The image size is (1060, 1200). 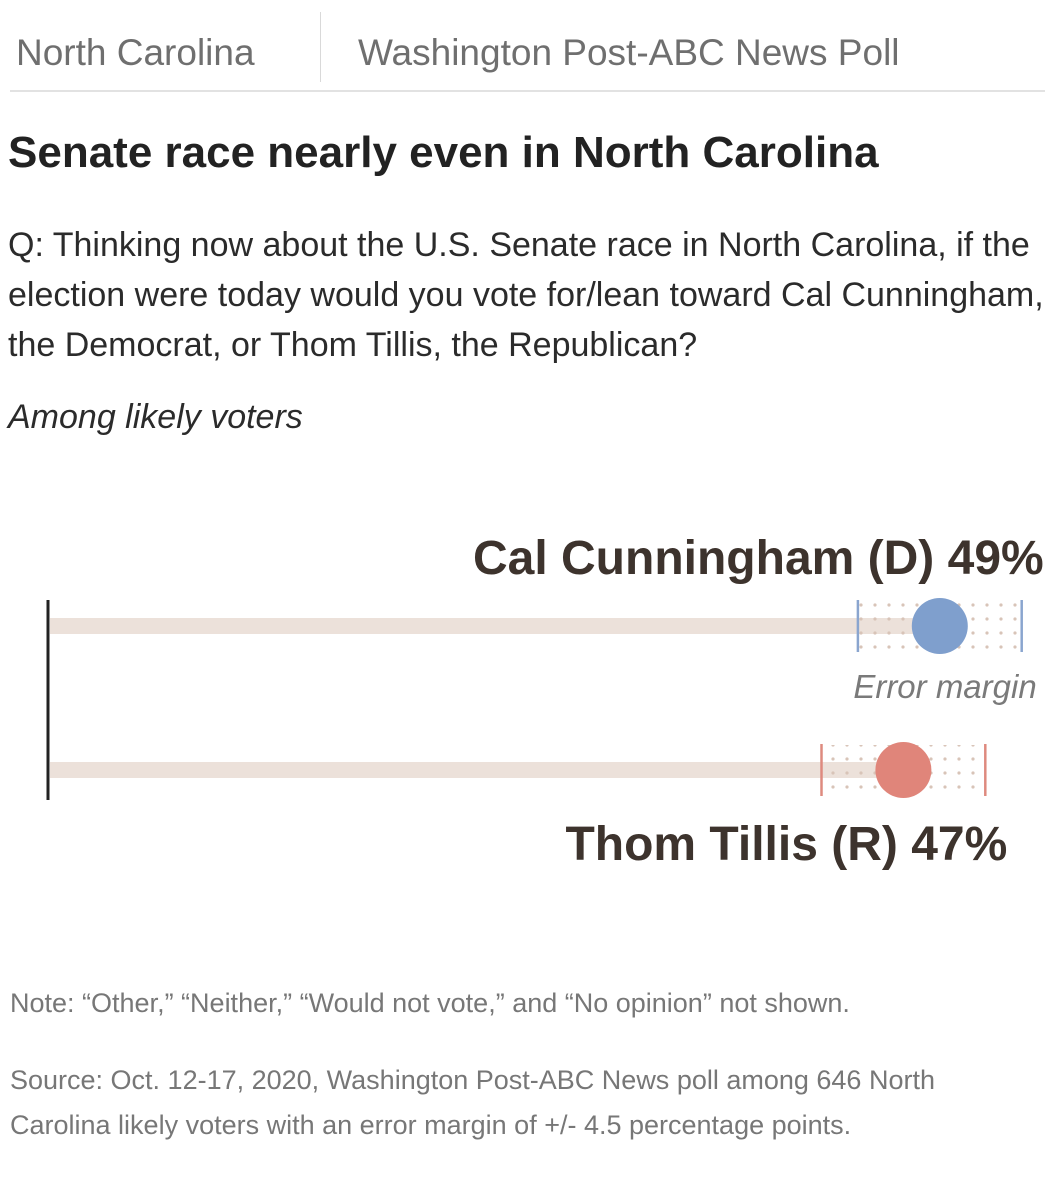 I want to click on error-margin-annotation: Error margin, so click(x=944, y=686).